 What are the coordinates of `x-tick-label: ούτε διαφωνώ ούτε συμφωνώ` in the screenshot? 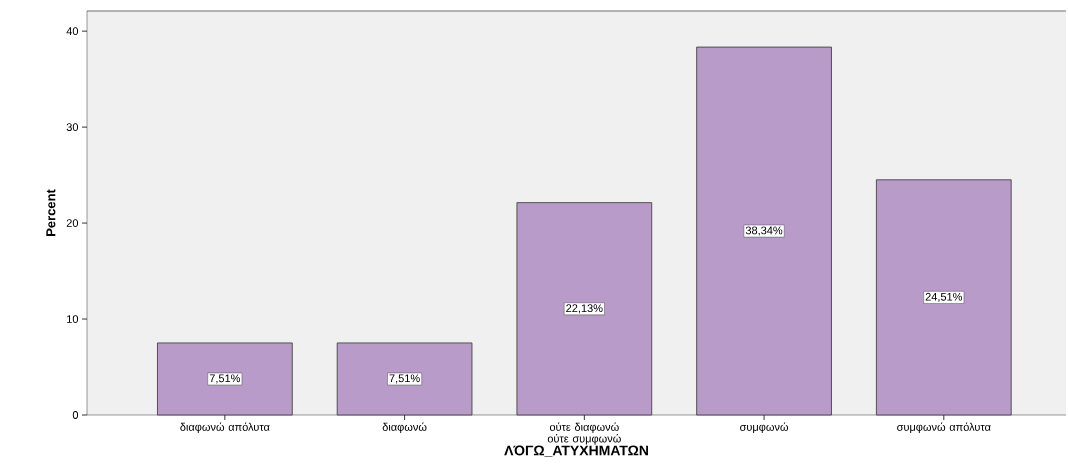 It's located at (584, 433).